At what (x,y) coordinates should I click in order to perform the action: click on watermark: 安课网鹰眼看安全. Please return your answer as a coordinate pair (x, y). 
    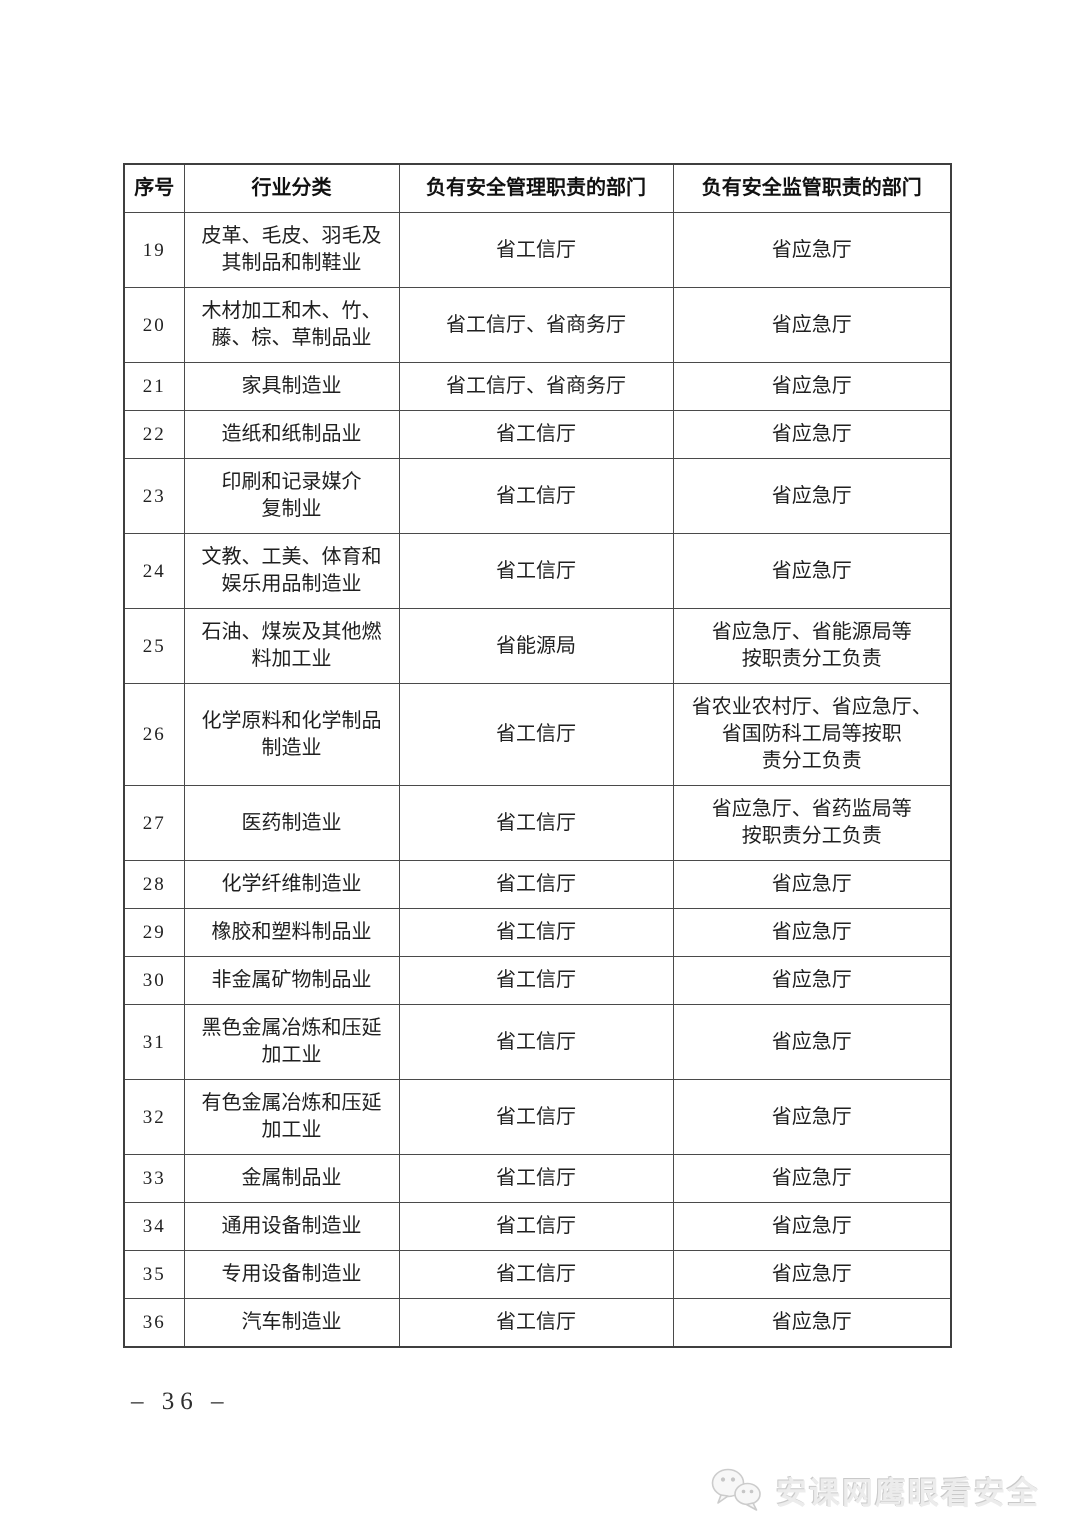
    Looking at the image, I should click on (874, 1490).